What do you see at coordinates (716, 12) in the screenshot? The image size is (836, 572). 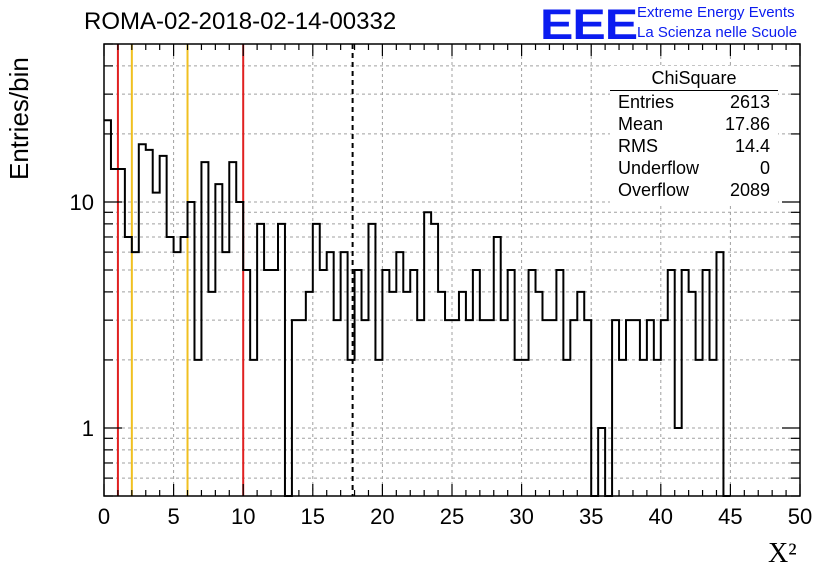 I see `org-name-line1: Extreme Energy Events` at bounding box center [716, 12].